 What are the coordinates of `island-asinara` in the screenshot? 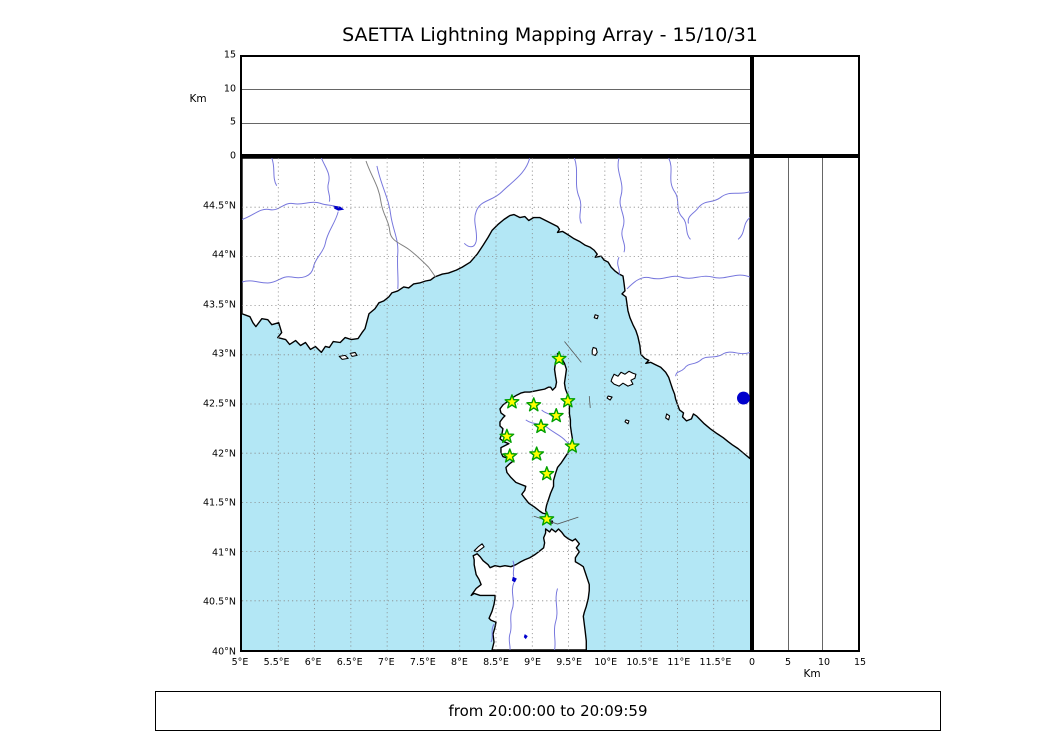 It's located at (479, 548).